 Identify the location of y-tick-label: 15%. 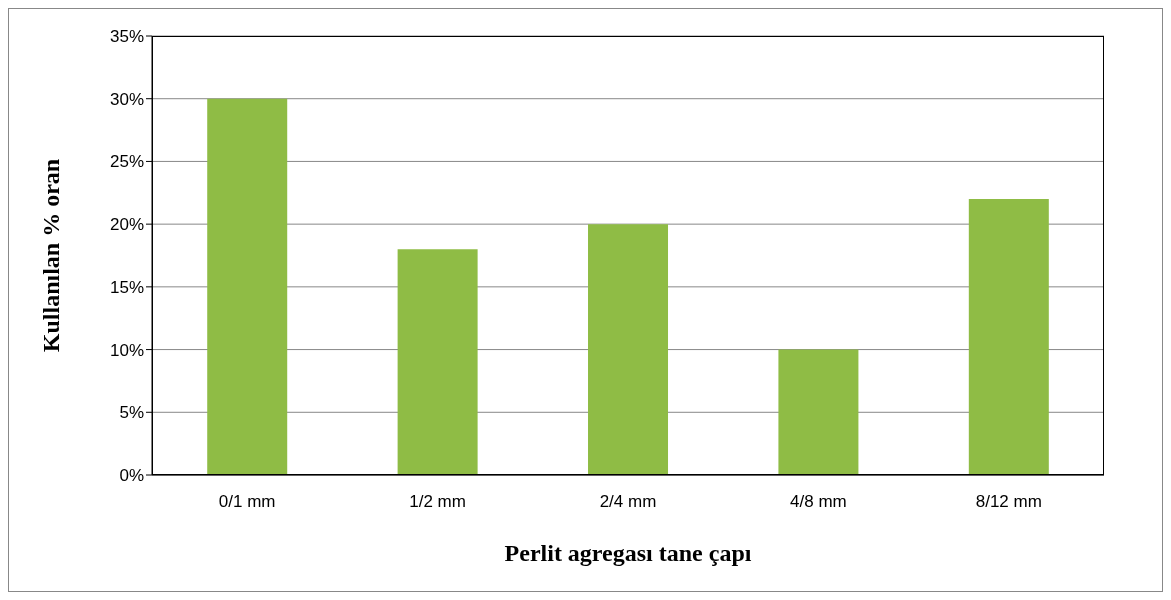
(126, 287).